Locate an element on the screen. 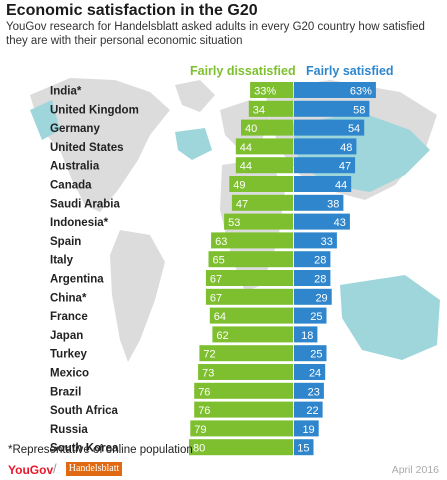 This screenshot has height=480, width=447. legend-satisfied: Fairly satisfied is located at coordinates (350, 71).